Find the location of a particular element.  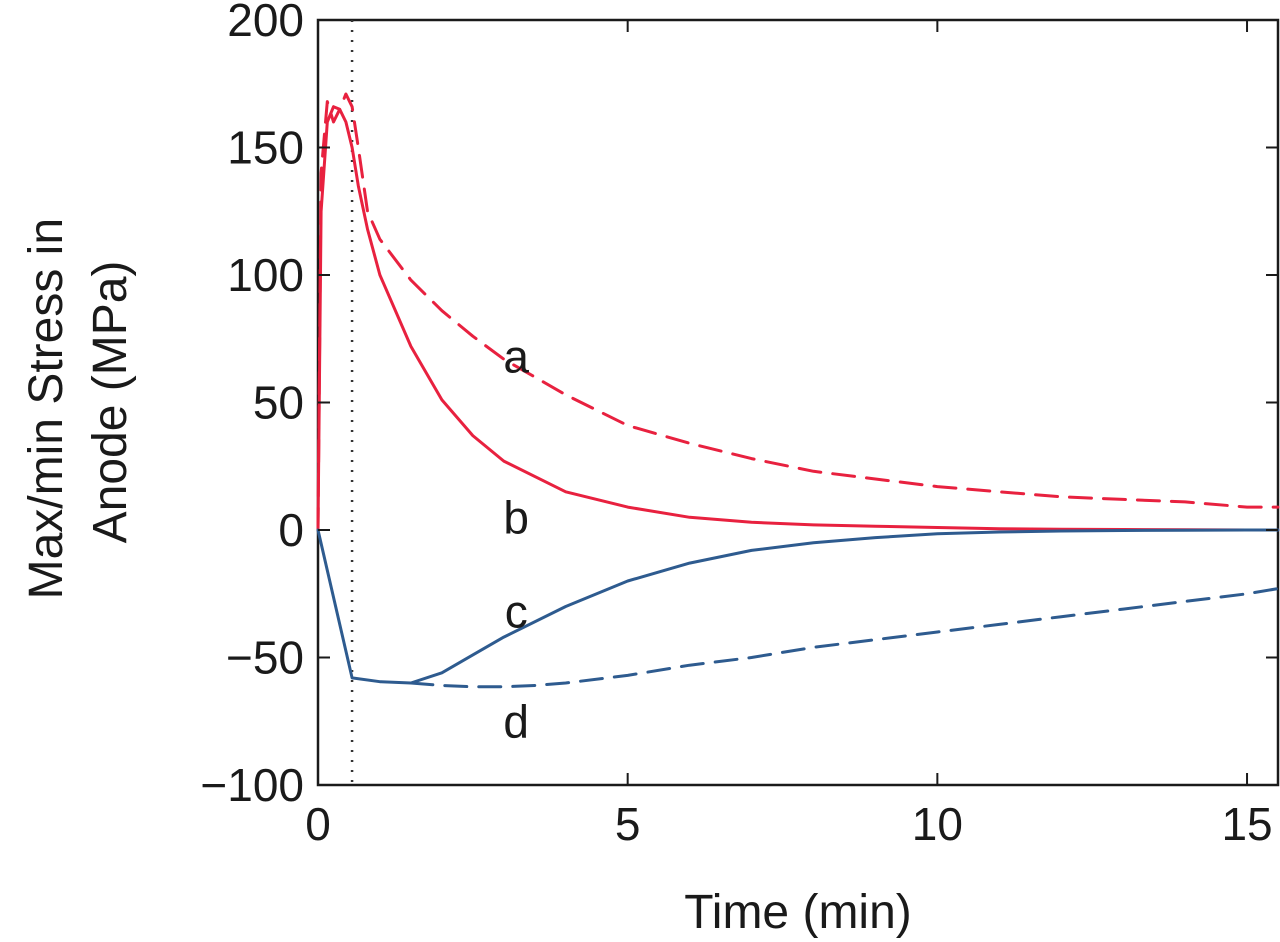

y-tick-label: 50 is located at coordinates (278, 403).